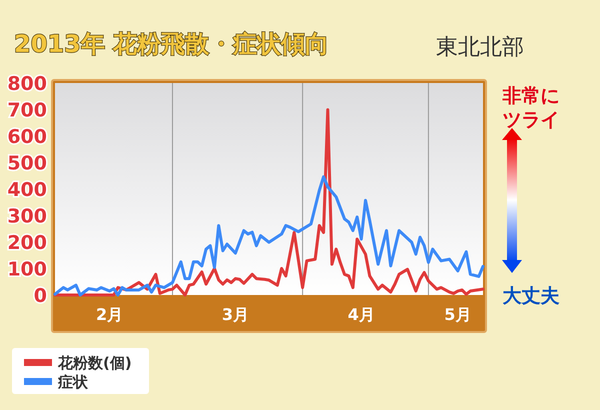 The image size is (600, 410). I want to click on x-tick-label: 3月, so click(235, 314).